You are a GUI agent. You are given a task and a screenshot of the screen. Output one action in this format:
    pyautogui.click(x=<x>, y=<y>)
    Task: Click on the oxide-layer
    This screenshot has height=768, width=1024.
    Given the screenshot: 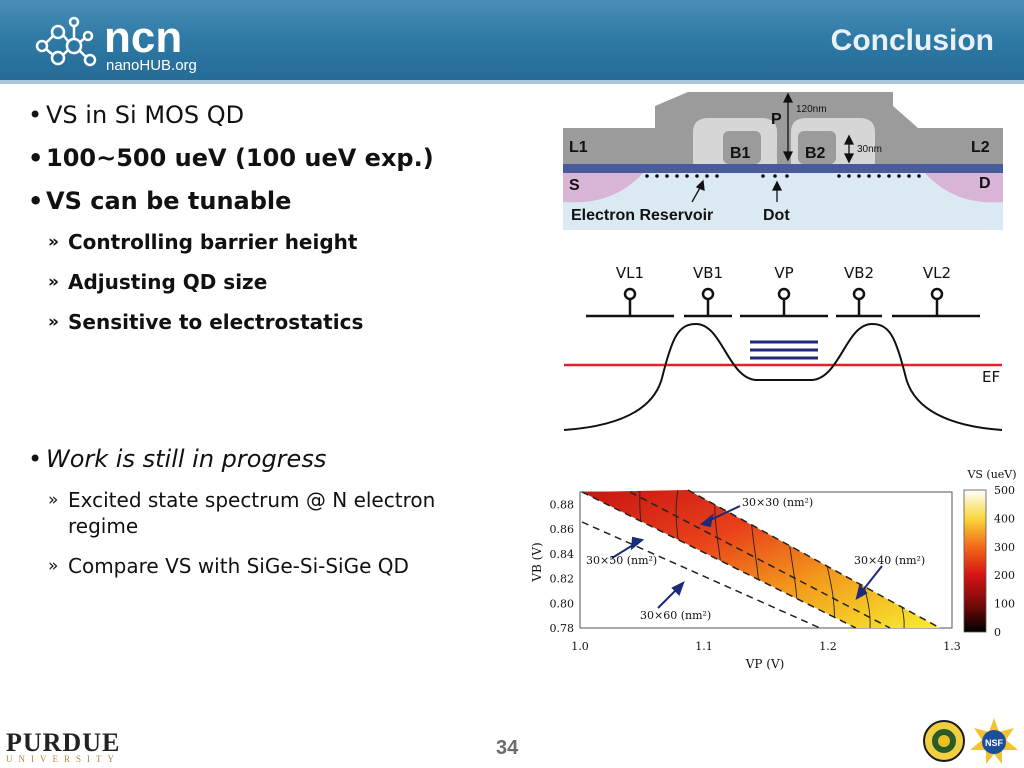 What is the action you would take?
    pyautogui.click(x=783, y=168)
    